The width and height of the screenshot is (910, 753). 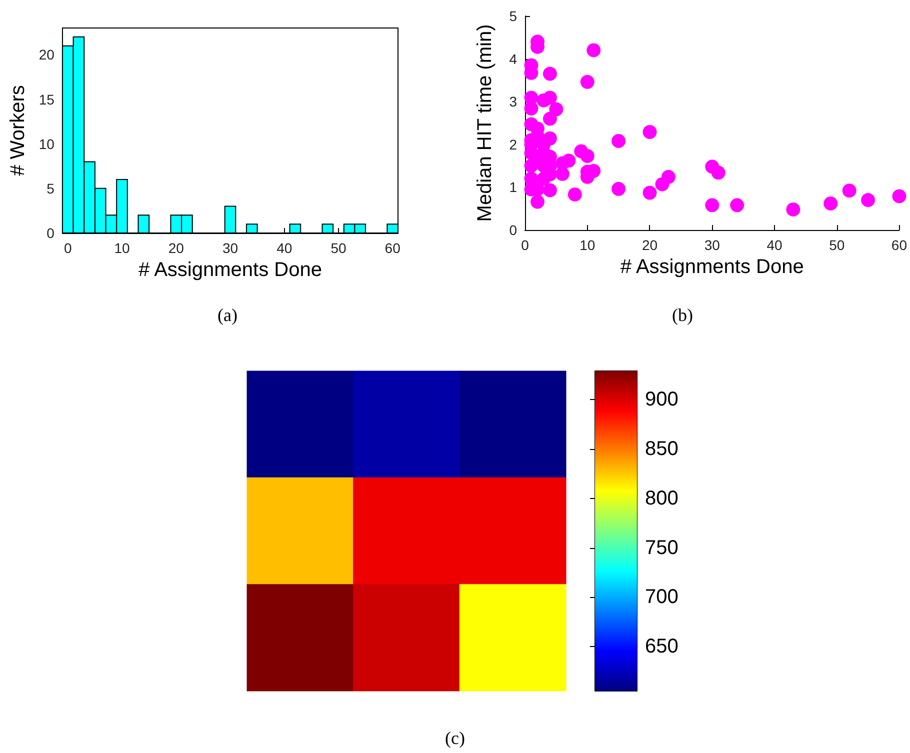 What do you see at coordinates (46, 99) in the screenshot?
I see `y-tick-label: 15` at bounding box center [46, 99].